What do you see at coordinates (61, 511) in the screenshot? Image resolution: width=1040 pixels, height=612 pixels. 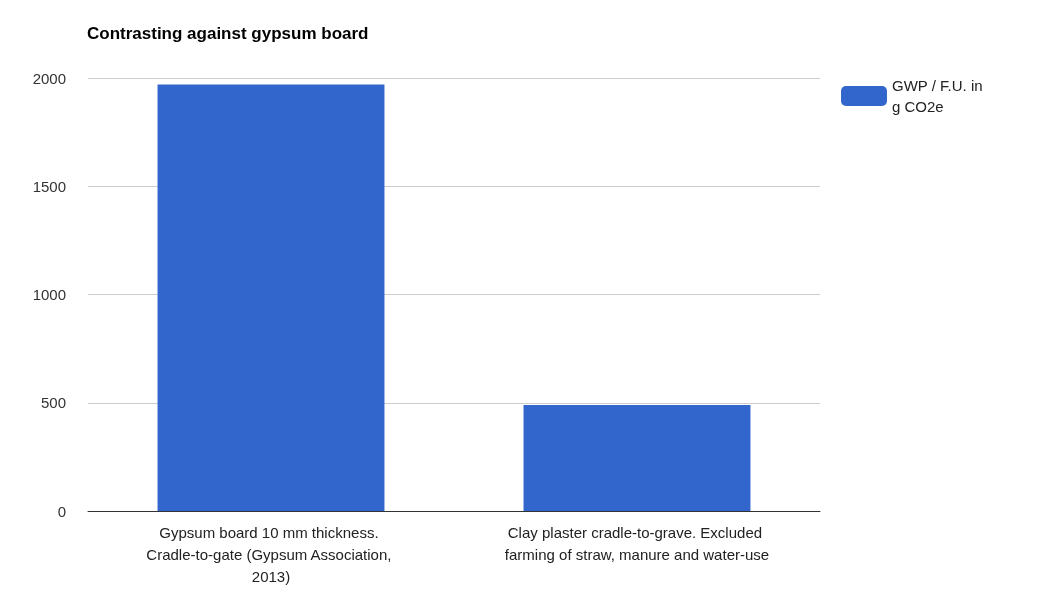 I see `y-tick-label: 0` at bounding box center [61, 511].